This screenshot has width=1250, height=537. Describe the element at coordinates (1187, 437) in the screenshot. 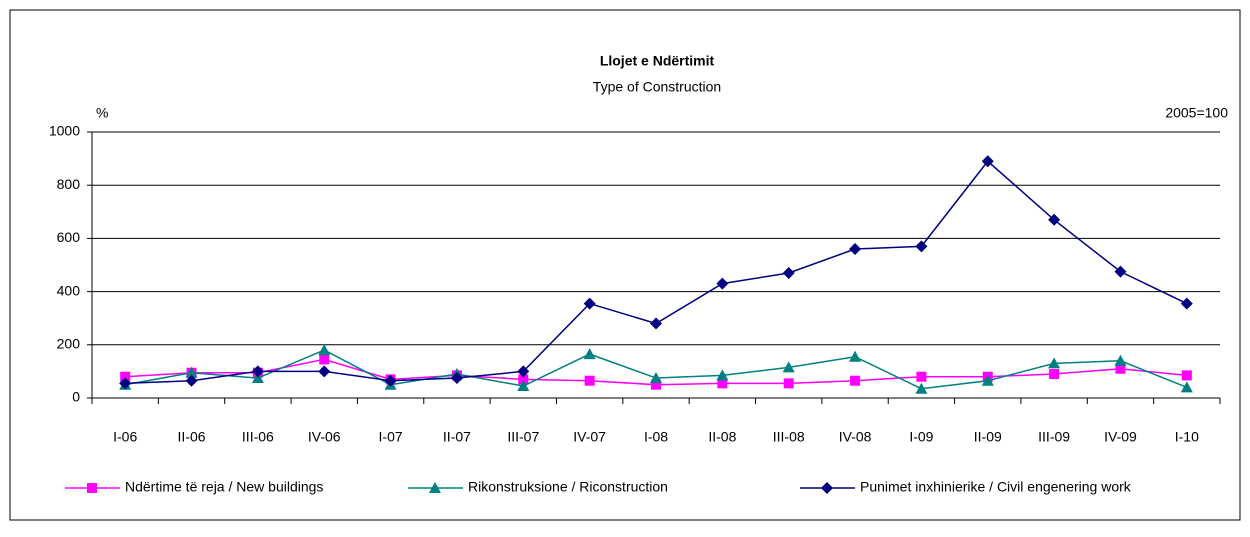

I see `x-tick-label: I-10` at that location.